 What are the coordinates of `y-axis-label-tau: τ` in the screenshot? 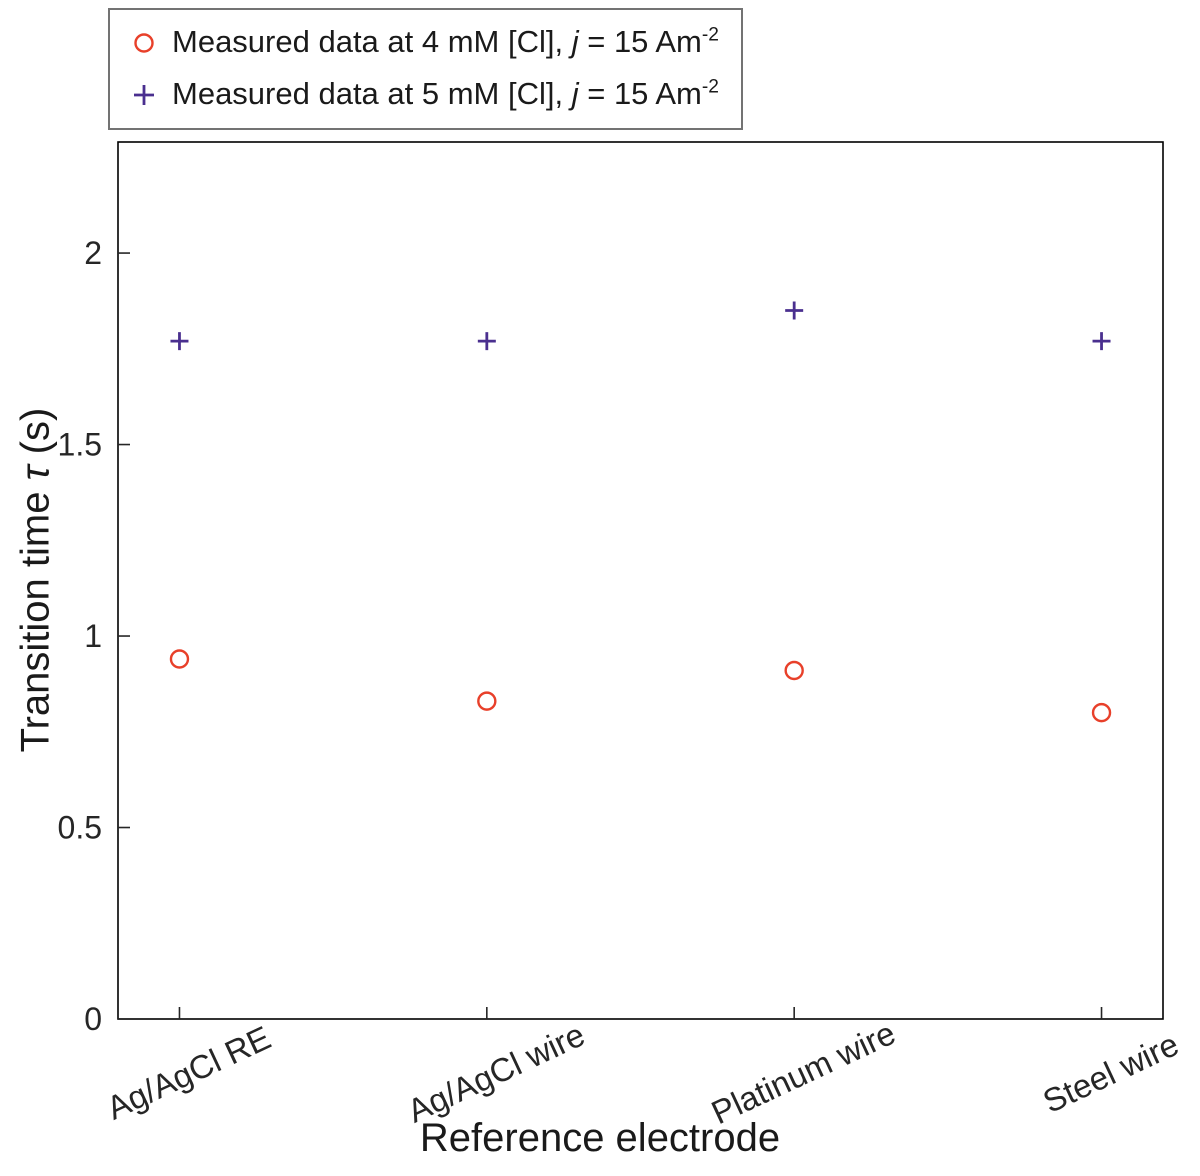 It's located at (35, 473).